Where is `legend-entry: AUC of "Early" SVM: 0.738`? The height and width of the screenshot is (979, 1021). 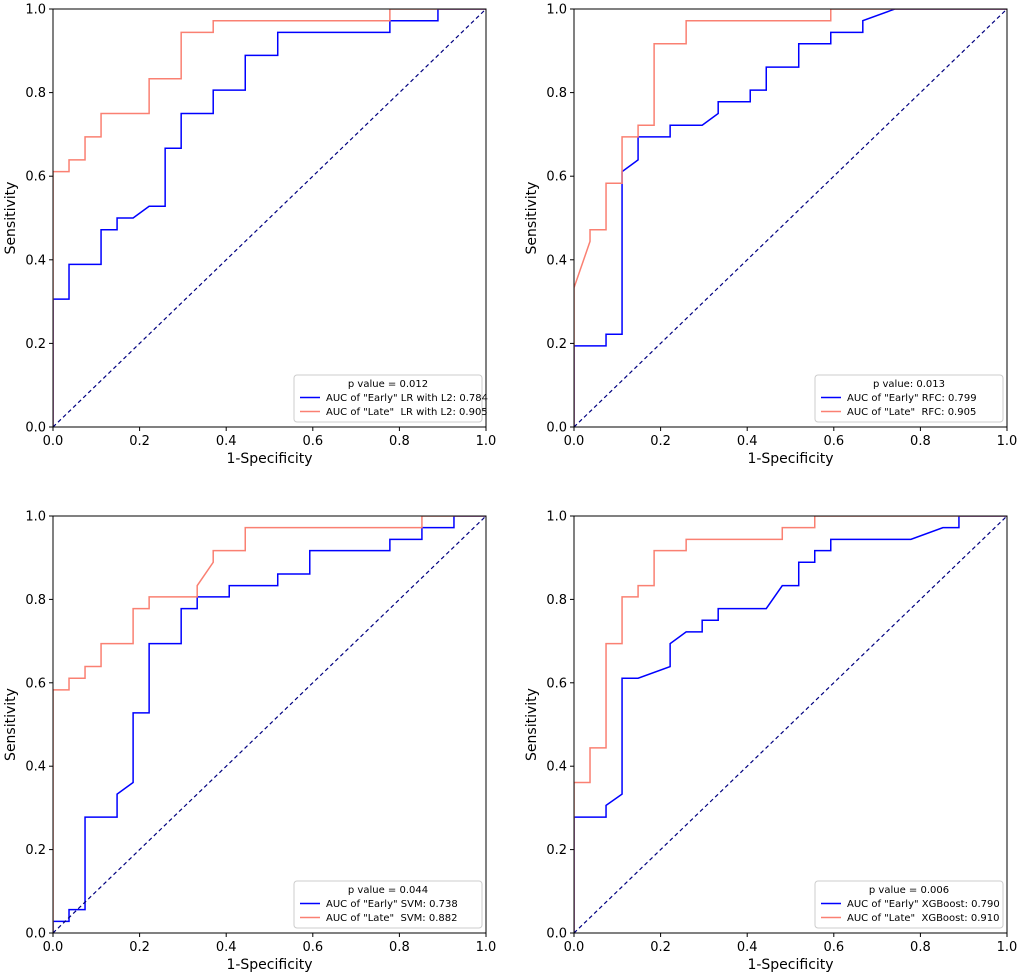 legend-entry: AUC of "Early" SVM: 0.738 is located at coordinates (392, 904).